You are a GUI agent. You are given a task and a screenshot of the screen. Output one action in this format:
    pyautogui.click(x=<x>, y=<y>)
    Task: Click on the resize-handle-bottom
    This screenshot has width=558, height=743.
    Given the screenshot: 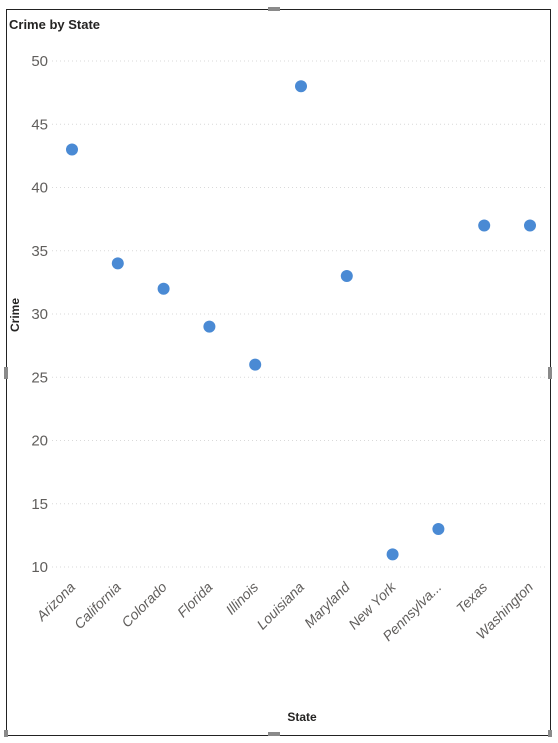 What is the action you would take?
    pyautogui.click(x=274, y=734)
    